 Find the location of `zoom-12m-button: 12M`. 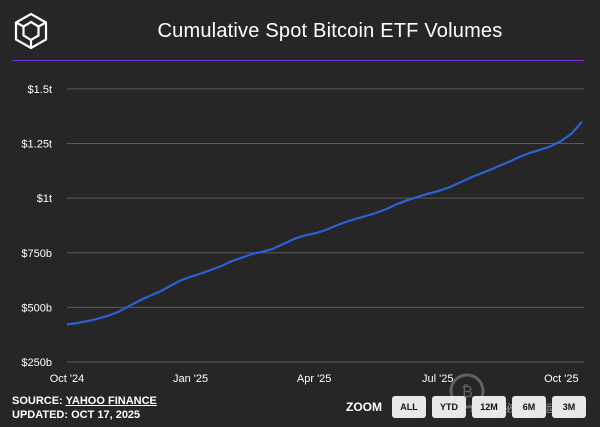

zoom-12m-button: 12M is located at coordinates (489, 407).